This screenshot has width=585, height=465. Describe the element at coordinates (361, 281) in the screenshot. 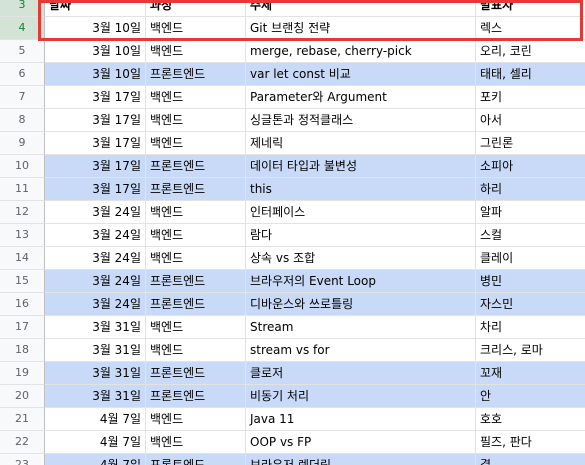

I see `topic-cell: 브라우저의 Event Loop` at that location.